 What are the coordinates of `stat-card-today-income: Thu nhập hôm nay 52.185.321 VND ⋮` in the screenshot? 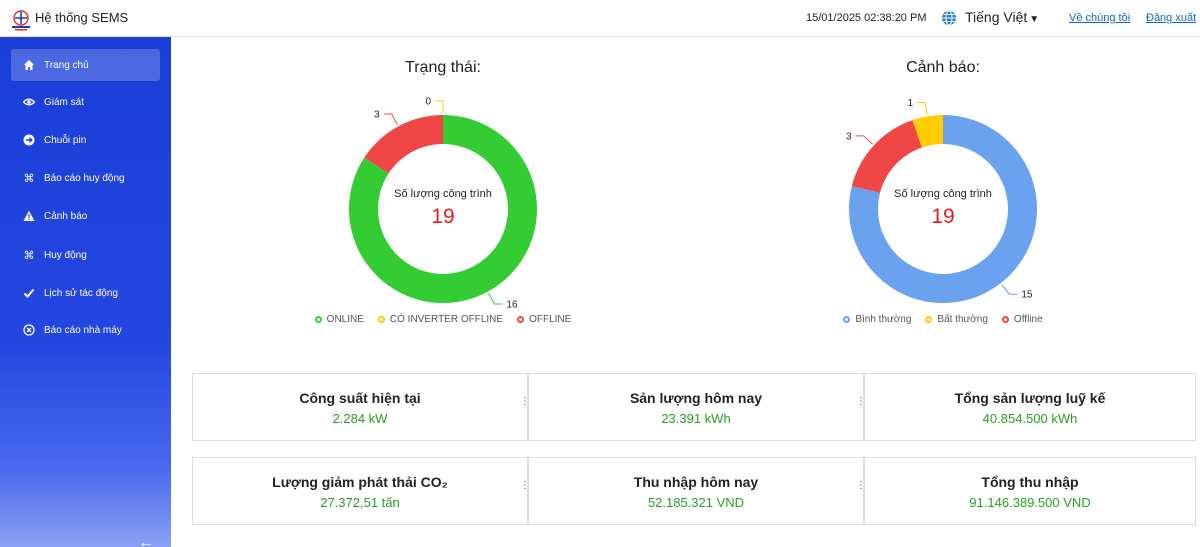 It's located at (697, 491).